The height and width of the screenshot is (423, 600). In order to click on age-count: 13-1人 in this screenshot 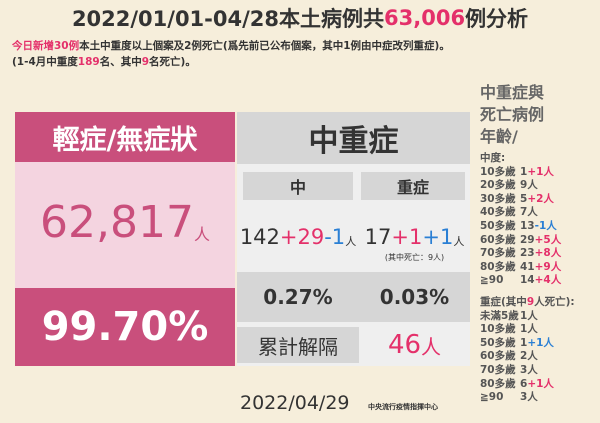, I will do `click(538, 227)`.